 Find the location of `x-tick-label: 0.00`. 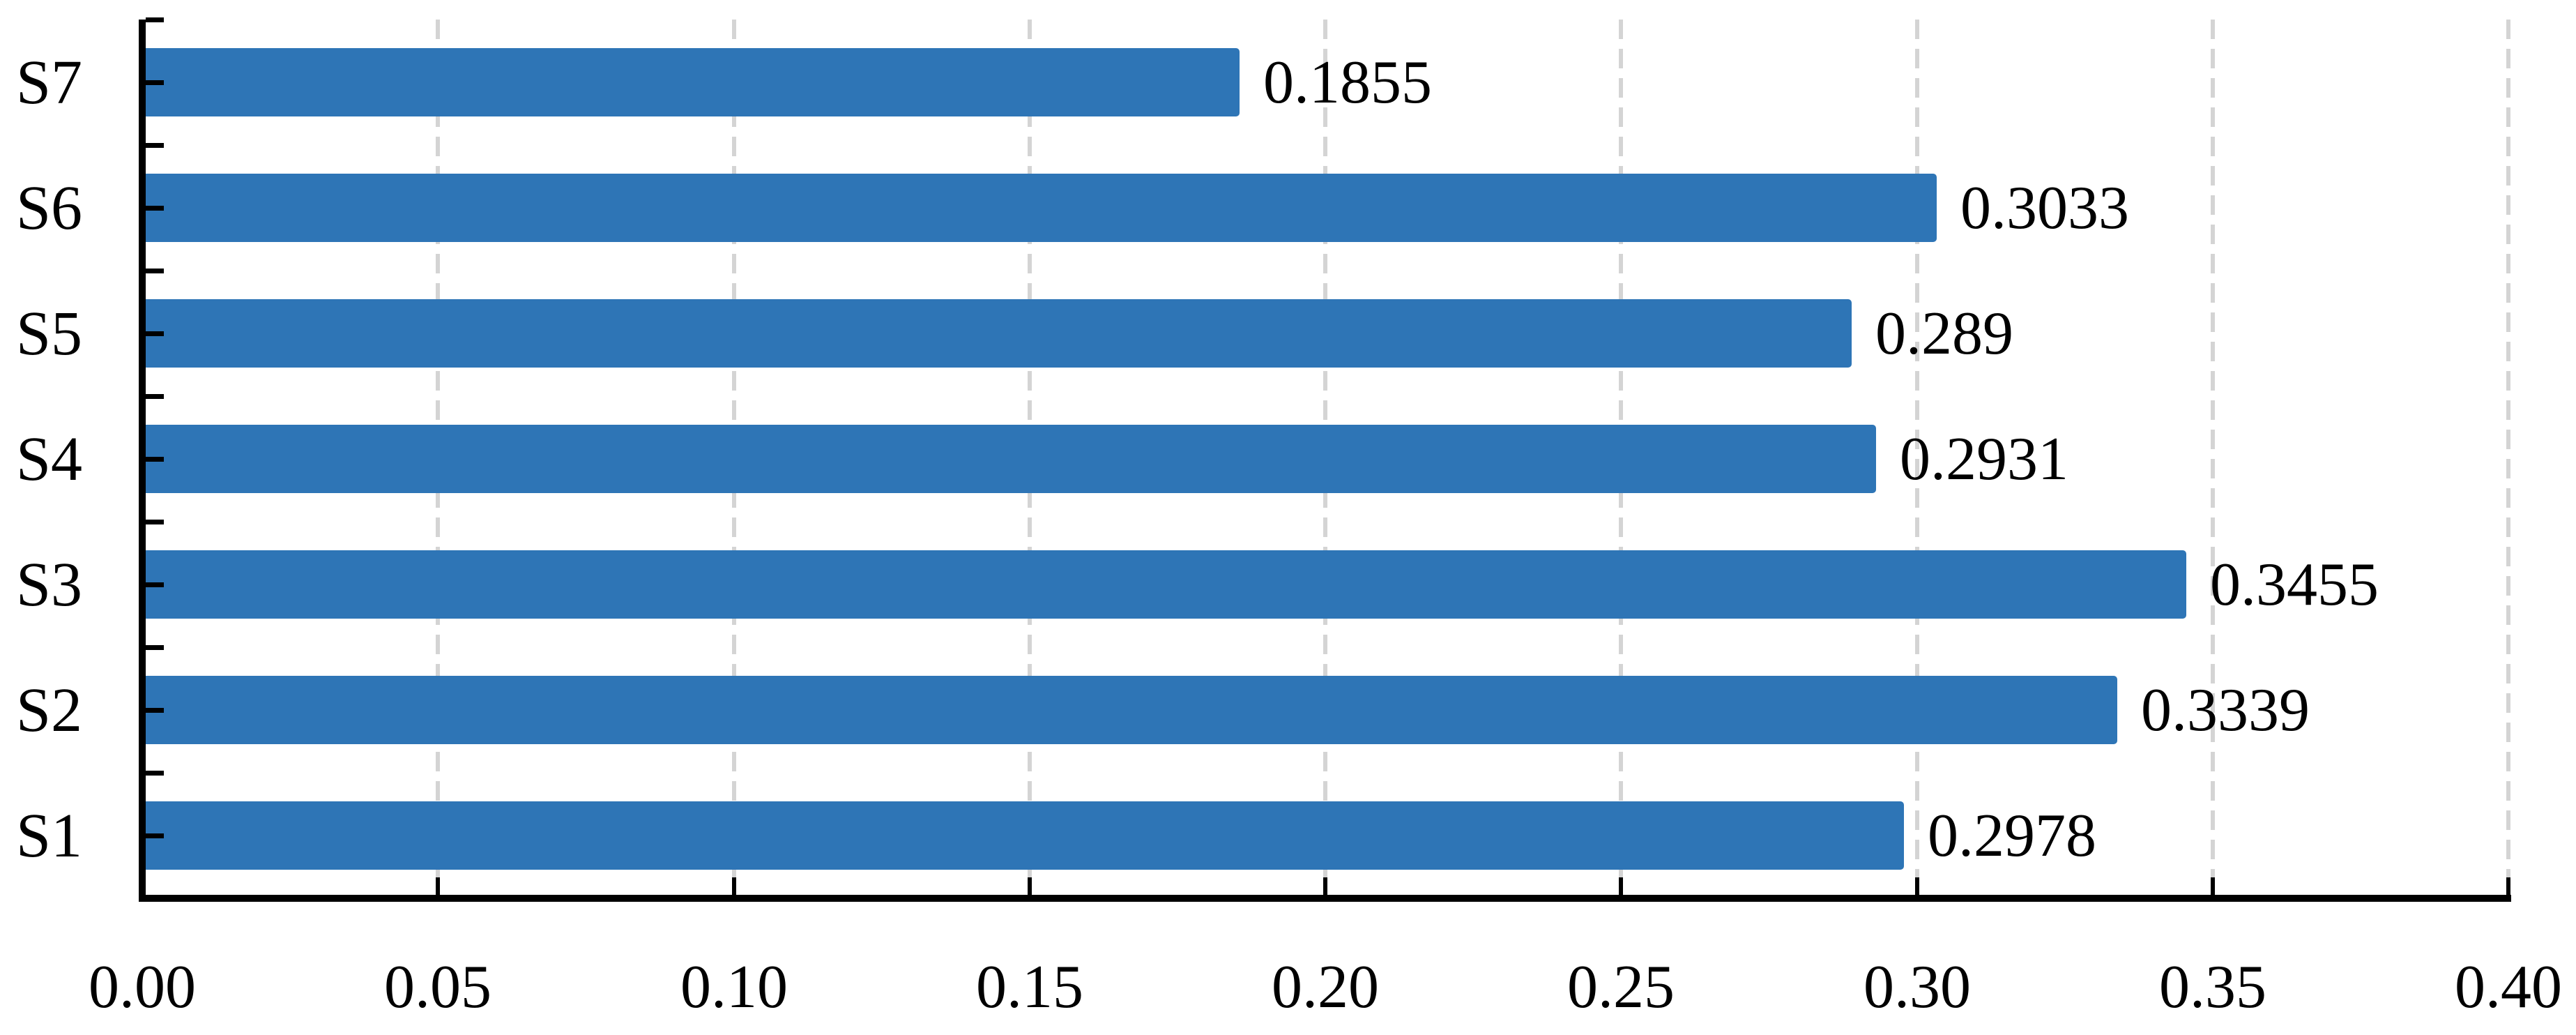

x-tick-label: 0.00 is located at coordinates (143, 987).